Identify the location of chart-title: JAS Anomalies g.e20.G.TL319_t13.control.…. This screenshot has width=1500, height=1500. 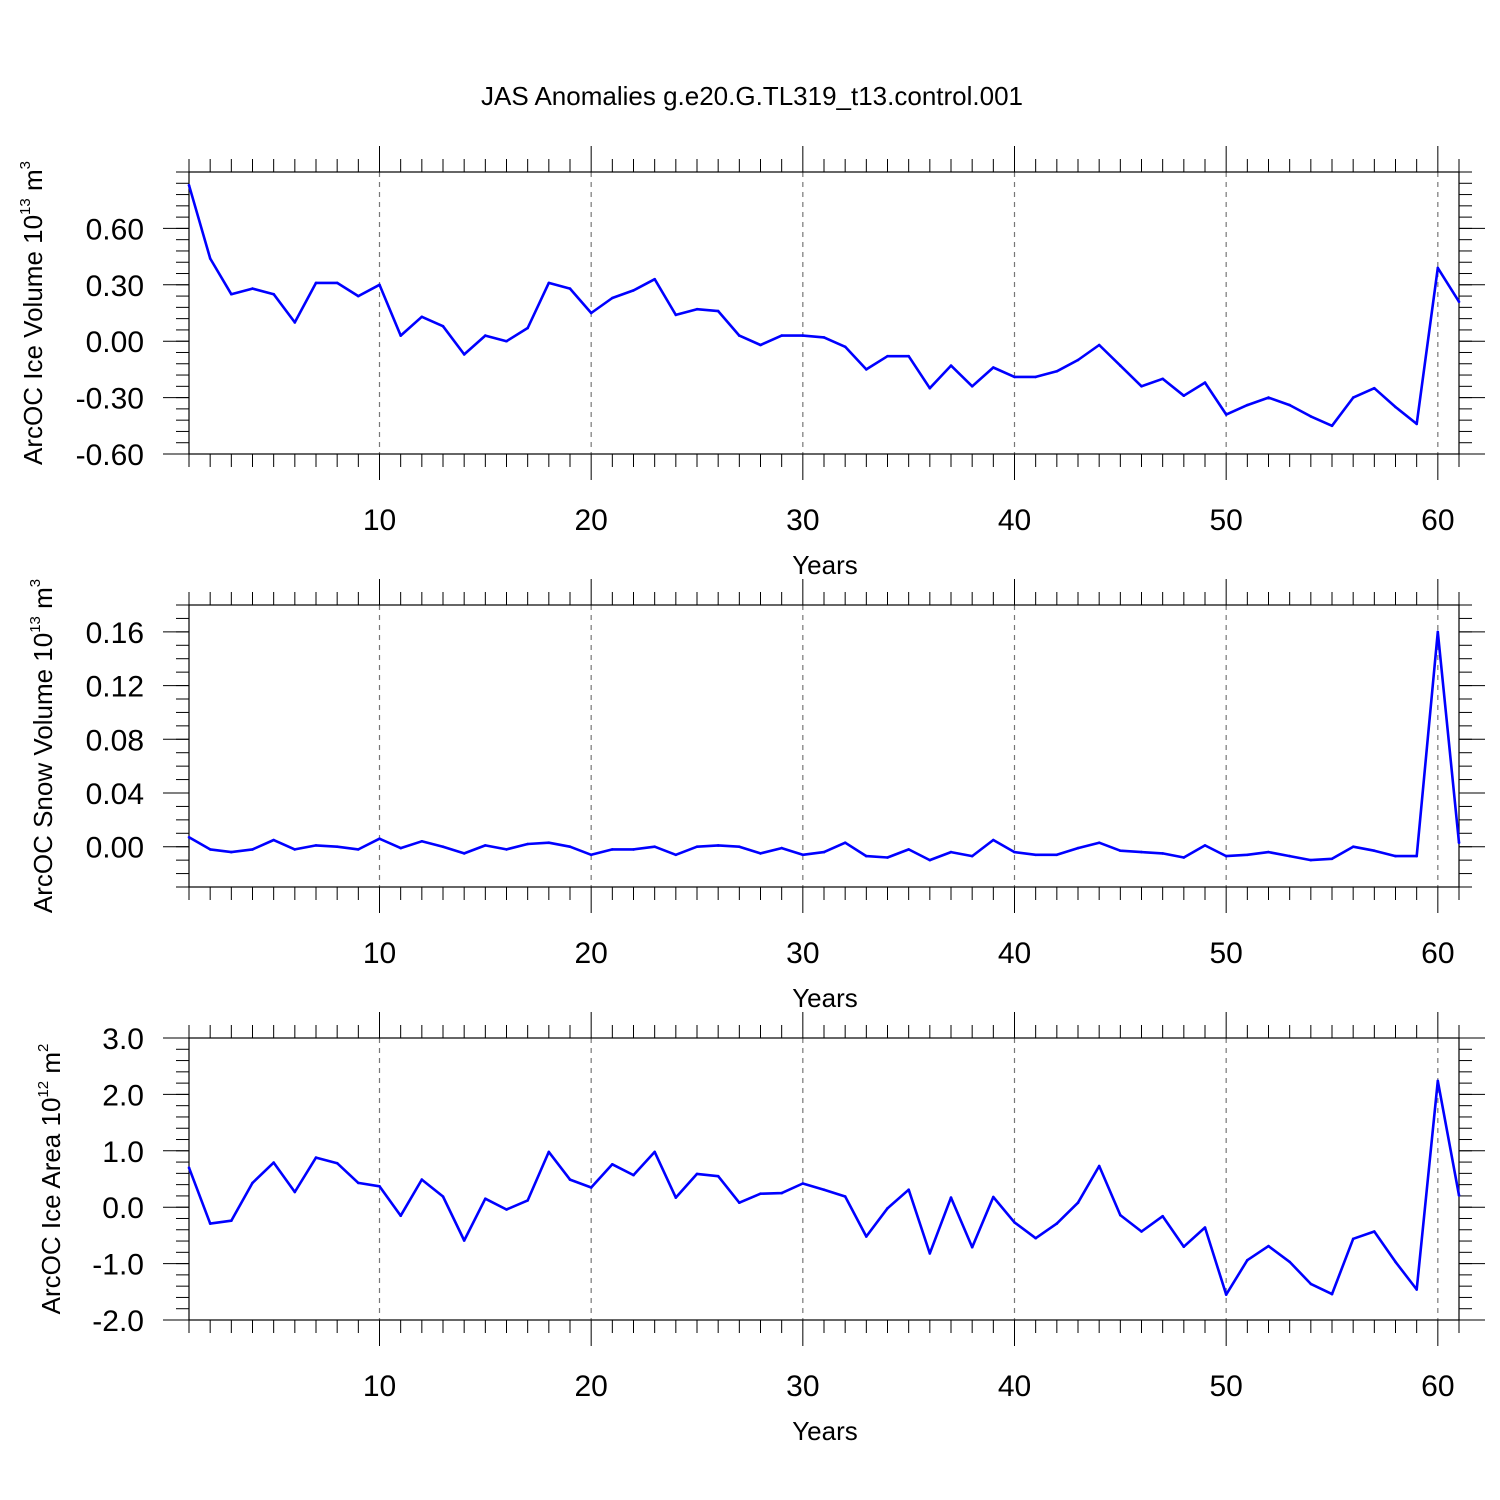
(752, 96).